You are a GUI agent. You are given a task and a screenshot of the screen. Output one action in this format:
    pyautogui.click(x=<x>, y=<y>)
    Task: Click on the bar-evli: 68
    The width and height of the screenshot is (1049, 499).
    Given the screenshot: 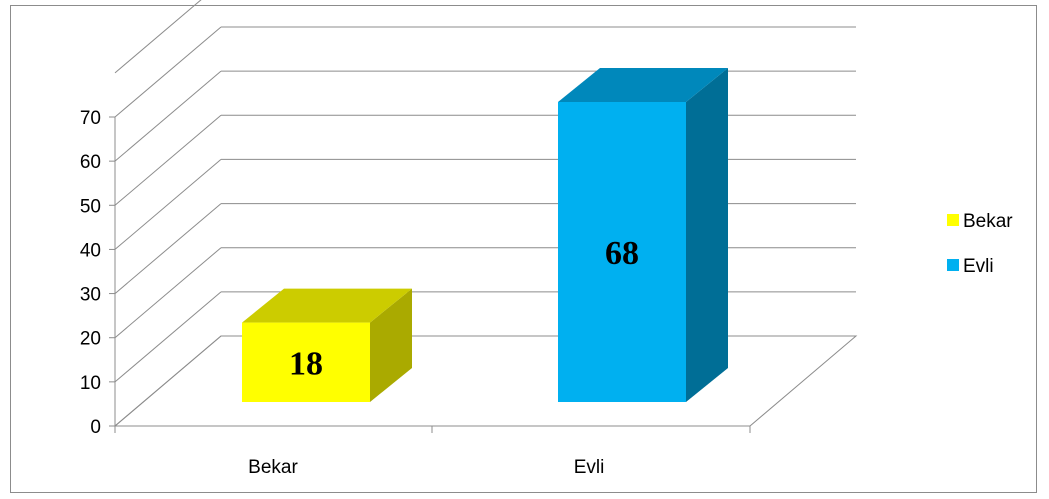 What is the action you would take?
    pyautogui.click(x=643, y=235)
    